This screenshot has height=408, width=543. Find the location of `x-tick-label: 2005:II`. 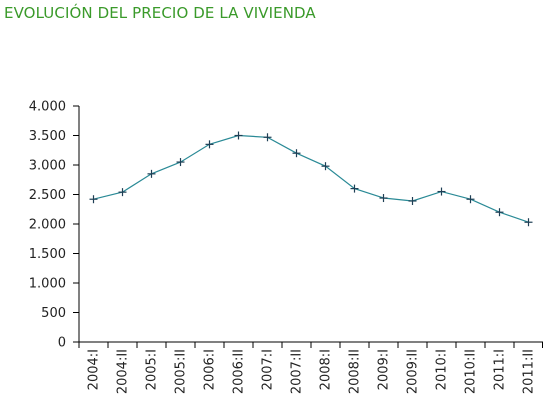

x-tick-label: 2005:II is located at coordinates (181, 371).